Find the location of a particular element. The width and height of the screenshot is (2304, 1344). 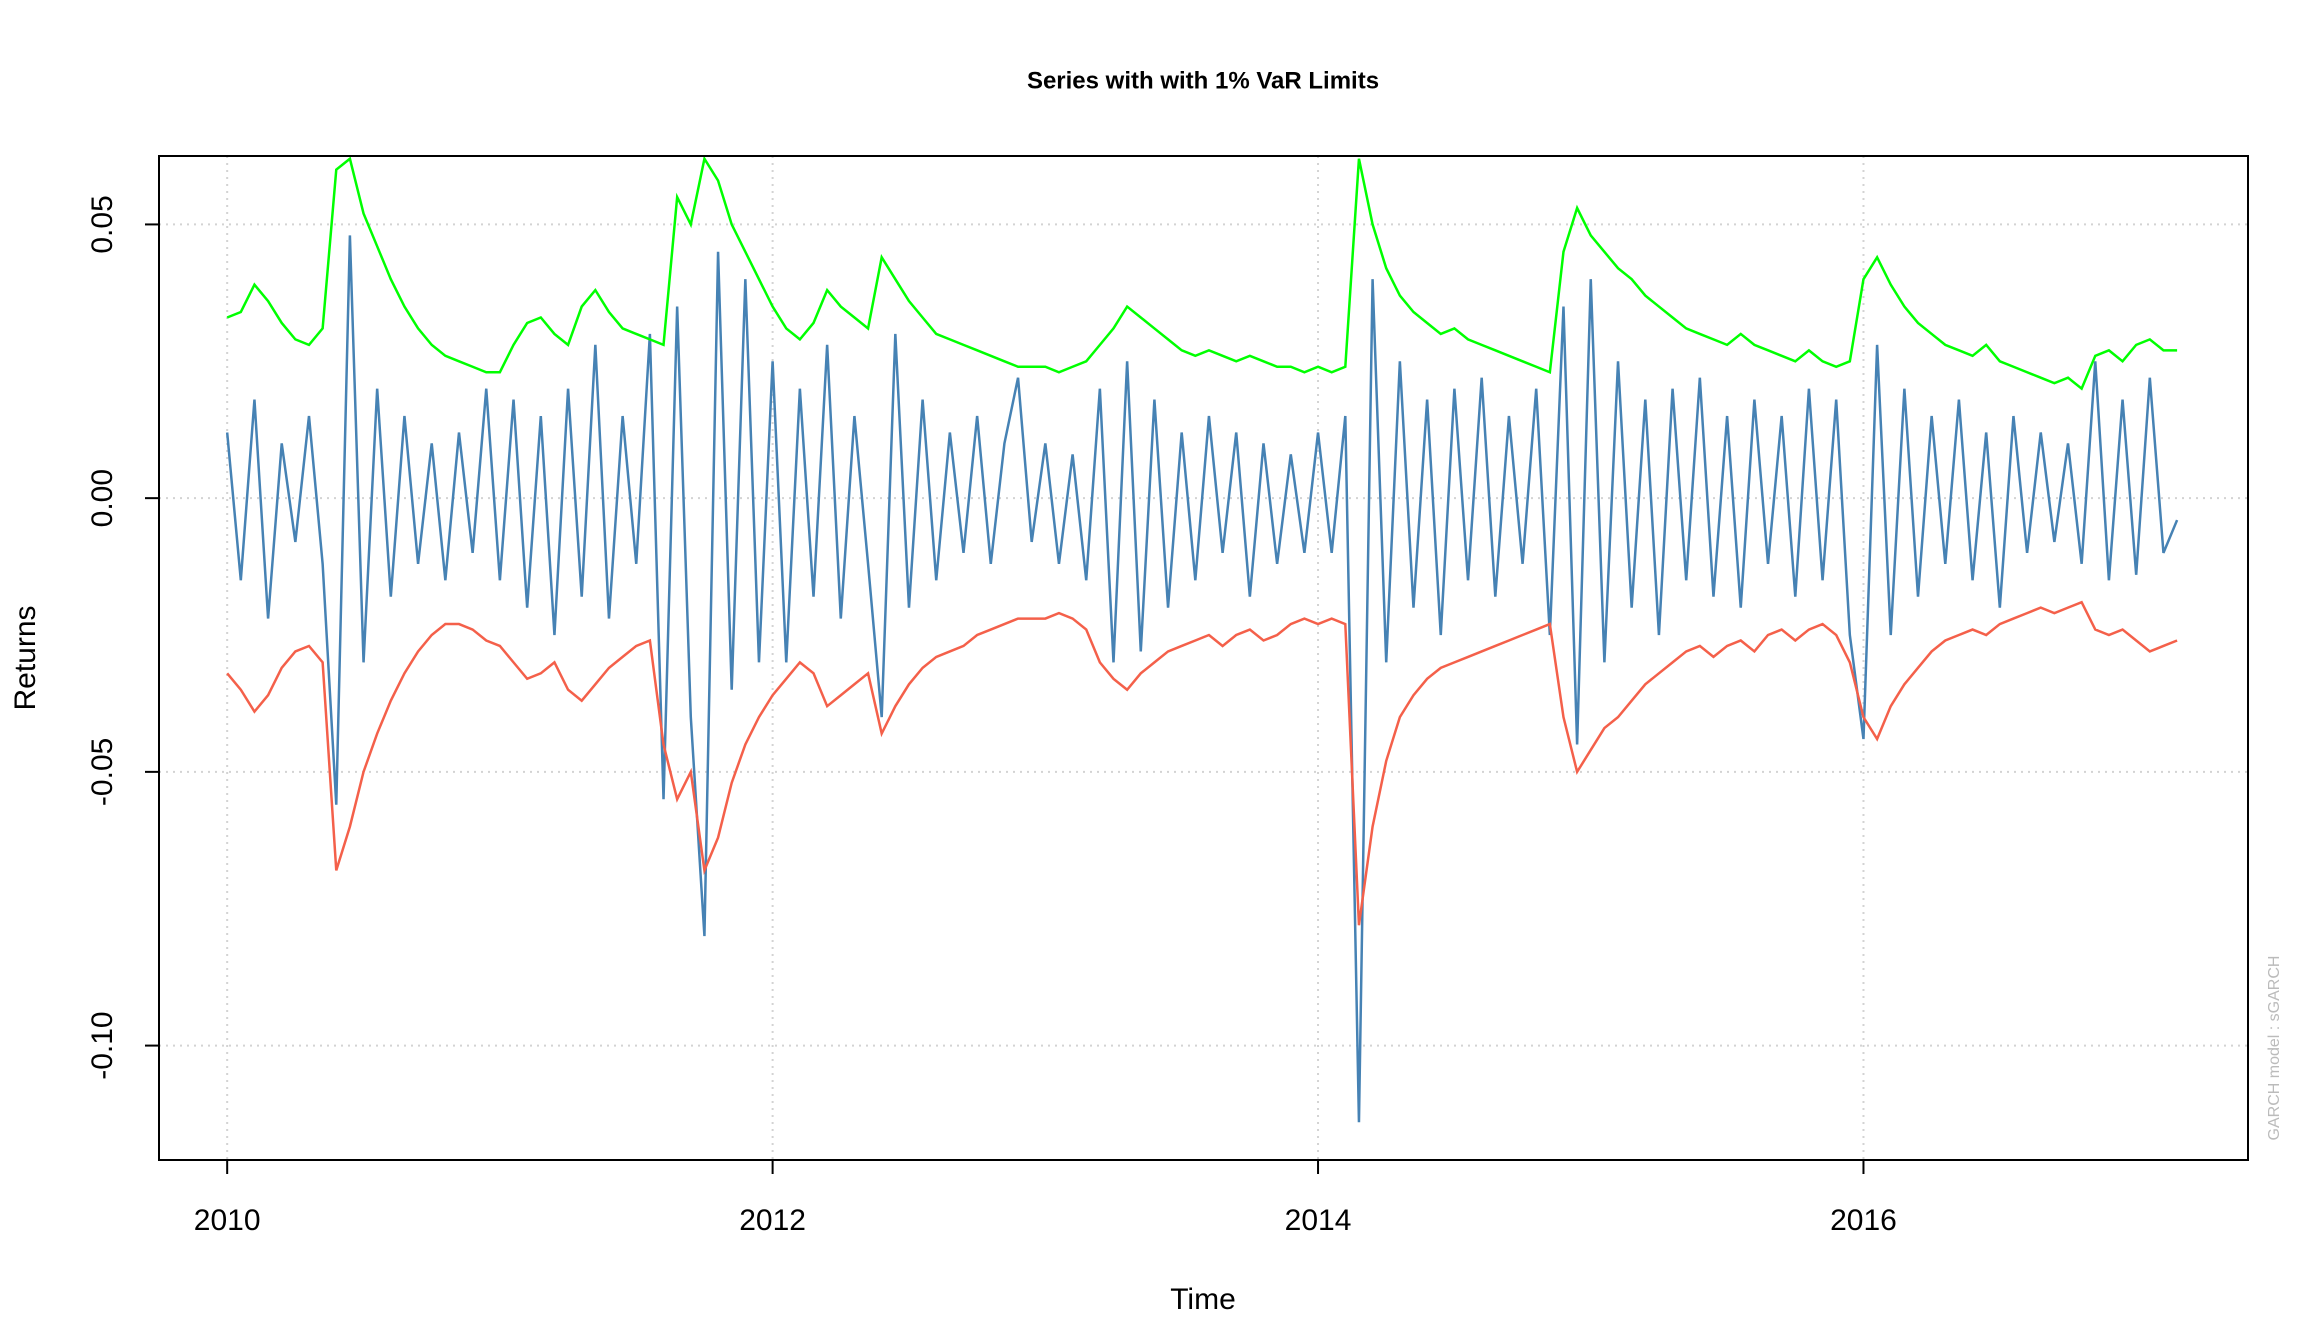

y-tick-label: -0.05 is located at coordinates (102, 772).